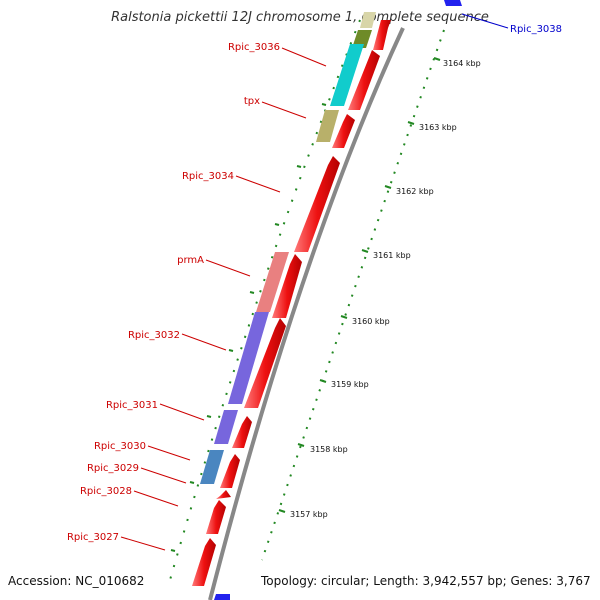  What do you see at coordinates (392, 255) in the screenshot?
I see `ruler-tick-label: 3161 kbp` at bounding box center [392, 255].